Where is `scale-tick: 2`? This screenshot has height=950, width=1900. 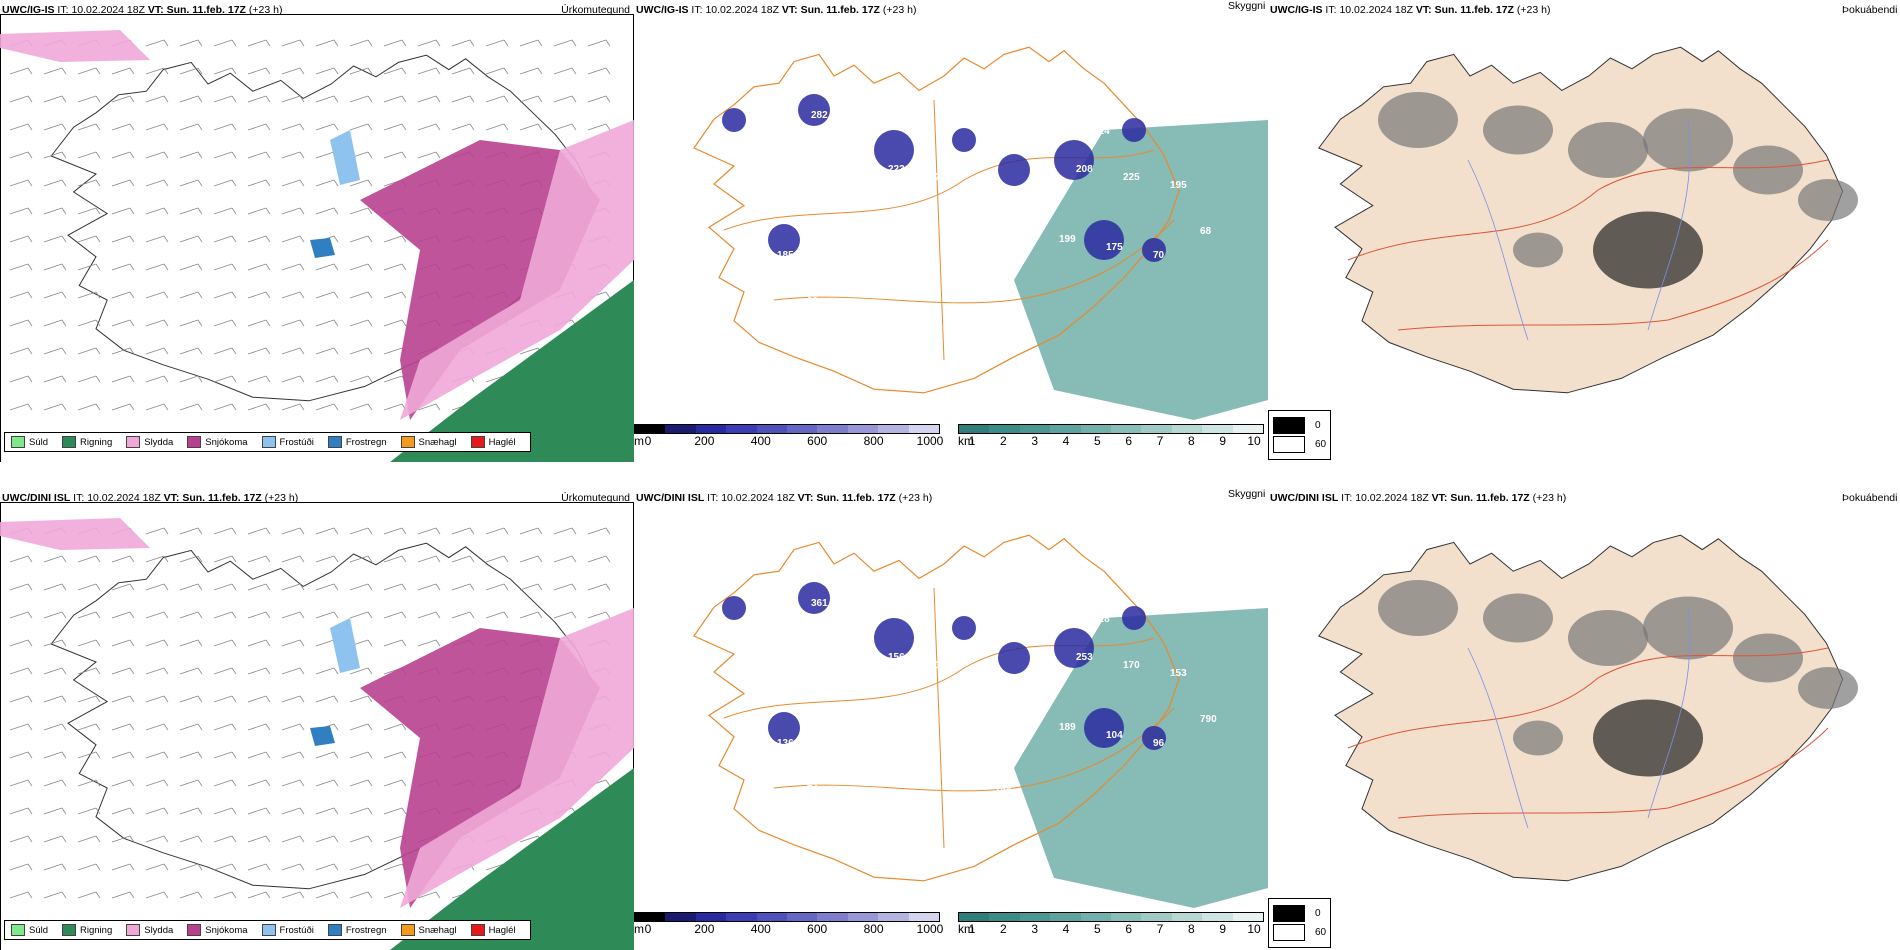 scale-tick: 2 is located at coordinates (1003, 441).